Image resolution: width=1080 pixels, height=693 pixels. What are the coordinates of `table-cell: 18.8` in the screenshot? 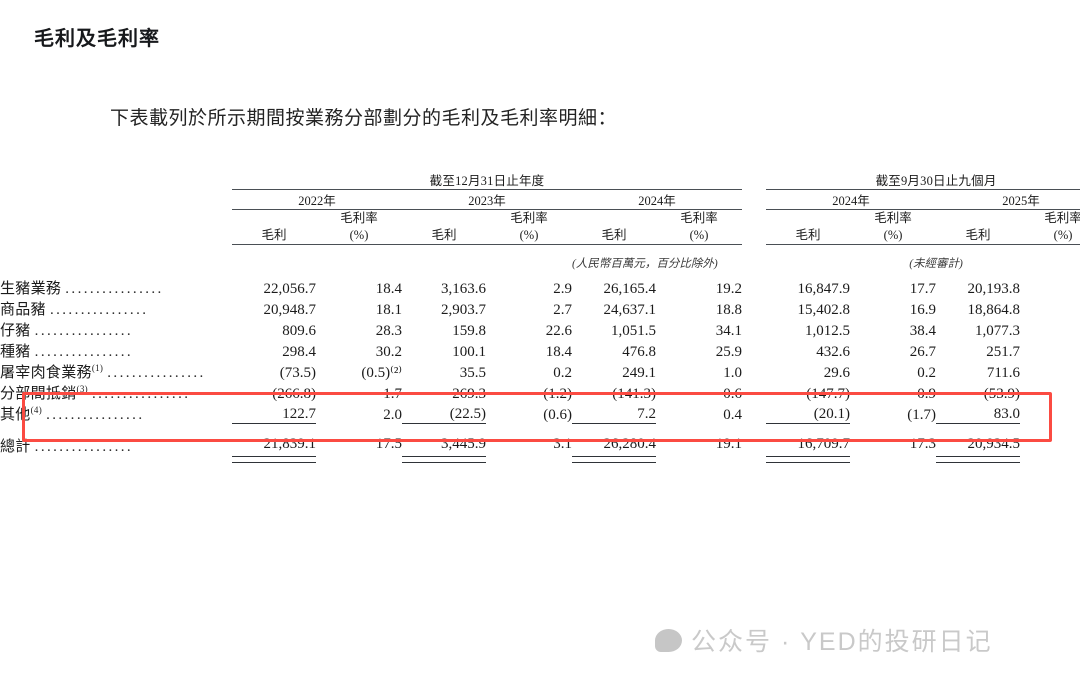 It's located at (729, 309).